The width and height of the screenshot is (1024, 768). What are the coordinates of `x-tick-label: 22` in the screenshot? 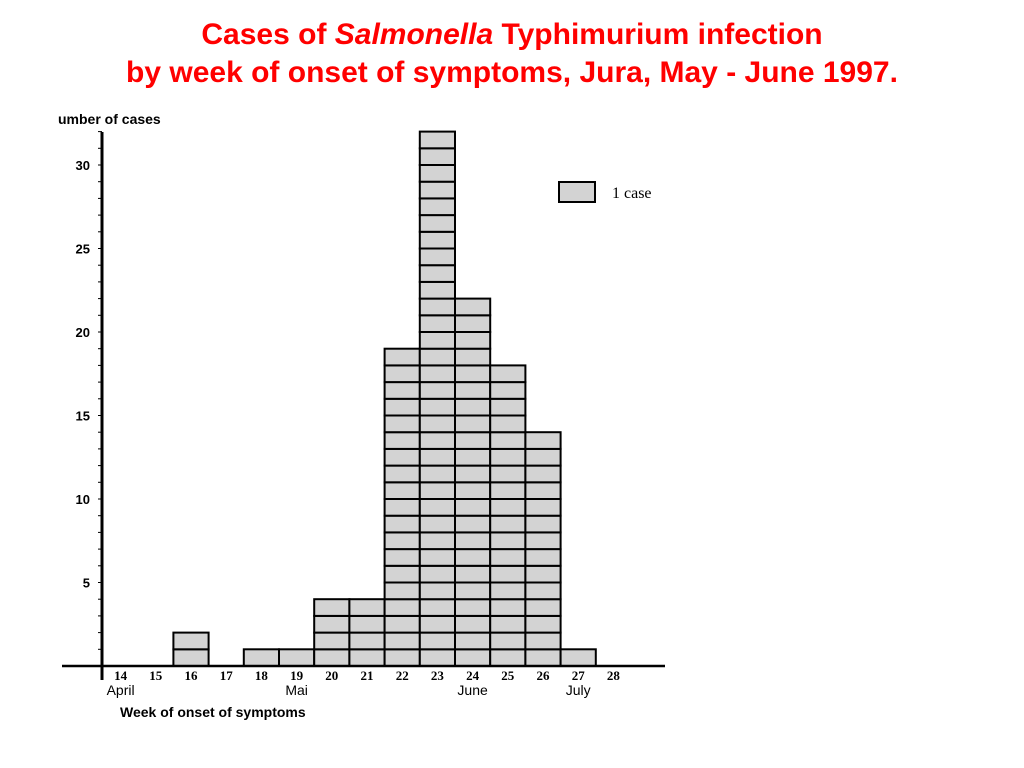 It's located at (402, 675).